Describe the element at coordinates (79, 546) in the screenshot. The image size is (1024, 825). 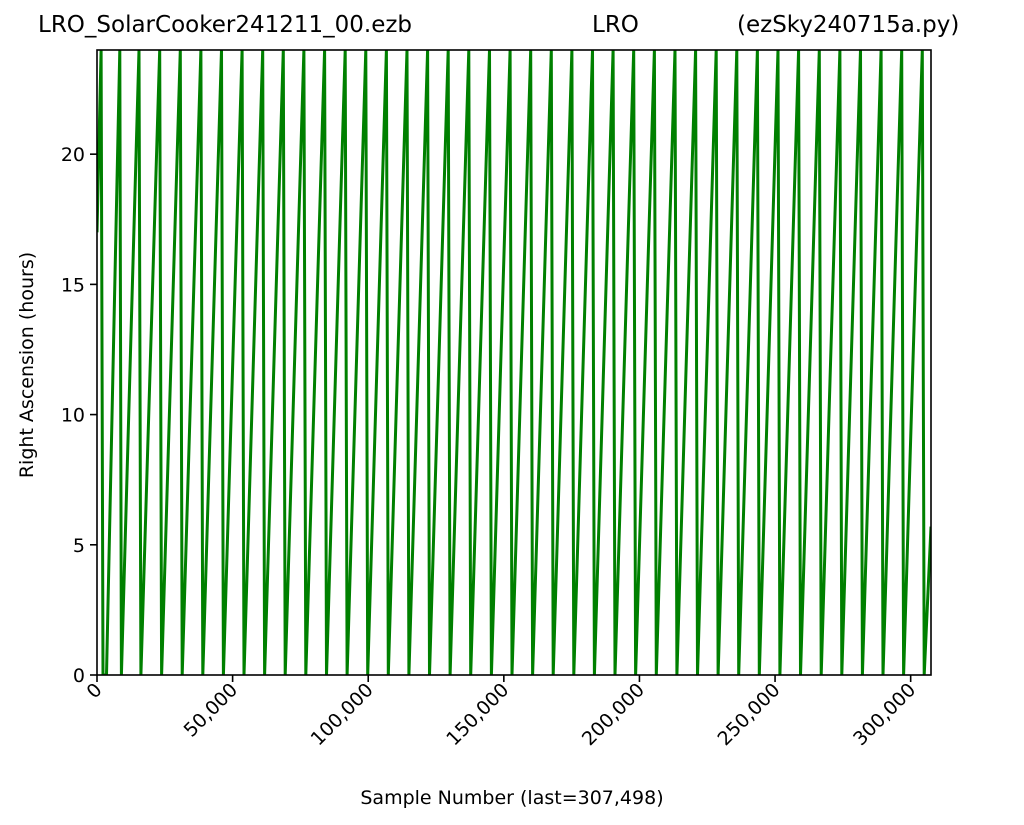
I see `y-tick-label: 5` at that location.